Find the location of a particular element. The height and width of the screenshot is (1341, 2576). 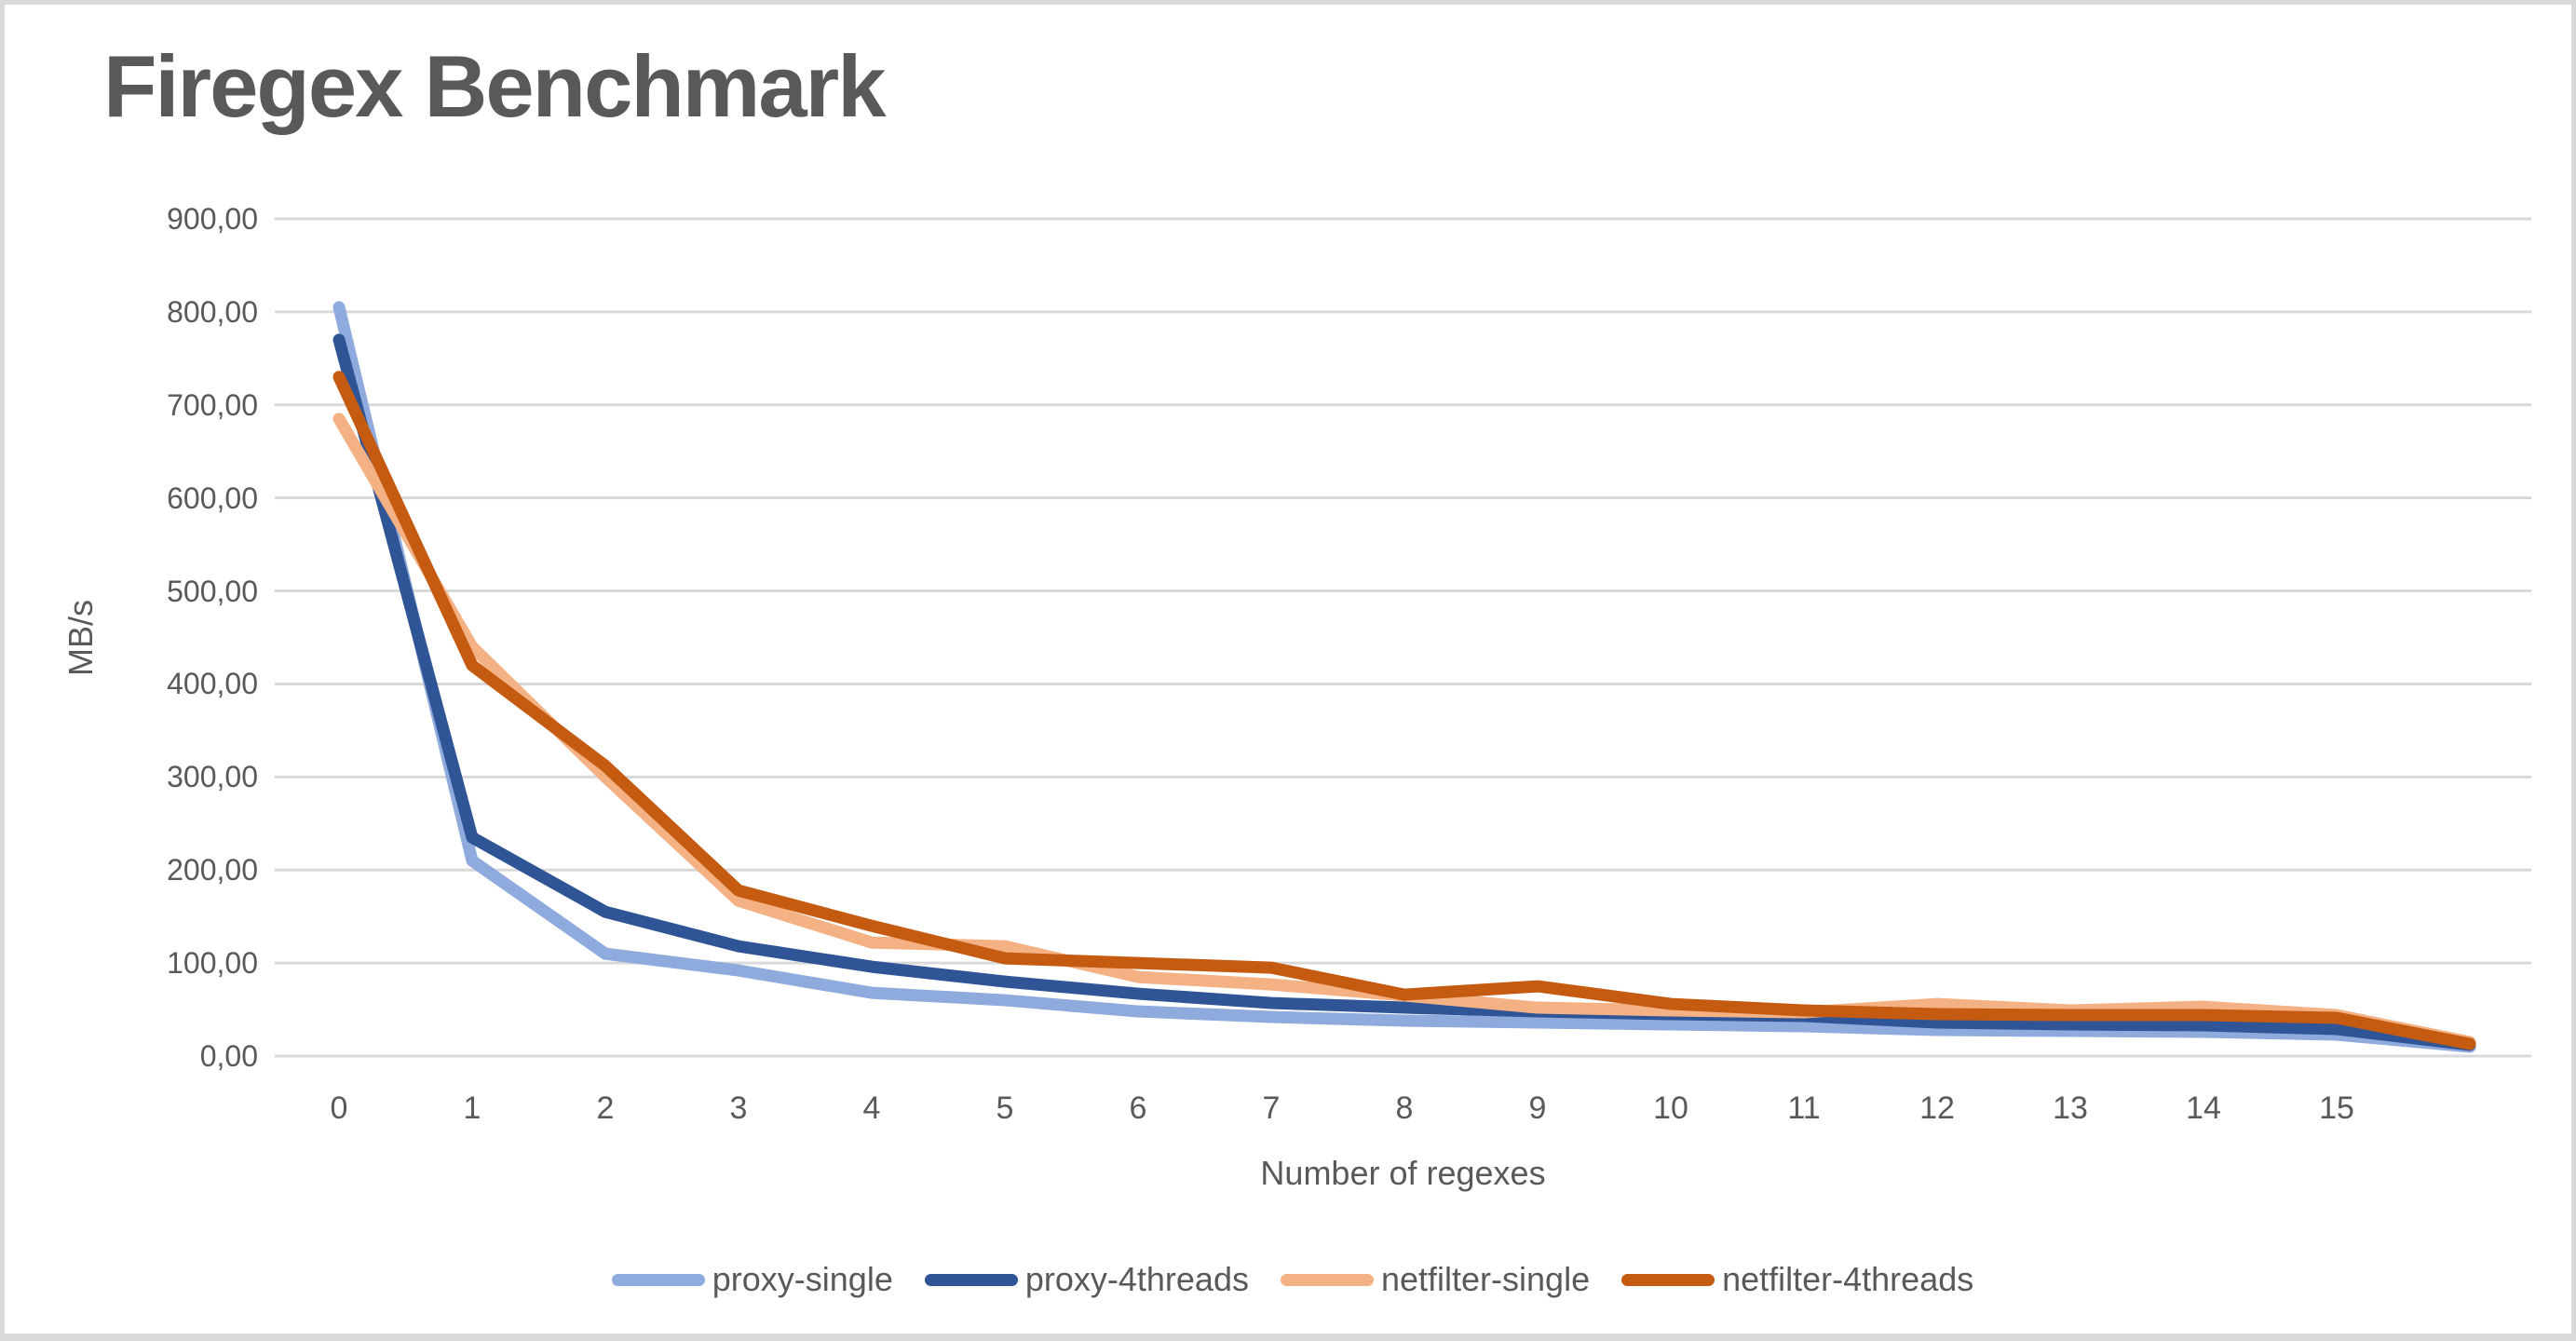

legend-item-proxy-single: proxy-single is located at coordinates (752, 1279).